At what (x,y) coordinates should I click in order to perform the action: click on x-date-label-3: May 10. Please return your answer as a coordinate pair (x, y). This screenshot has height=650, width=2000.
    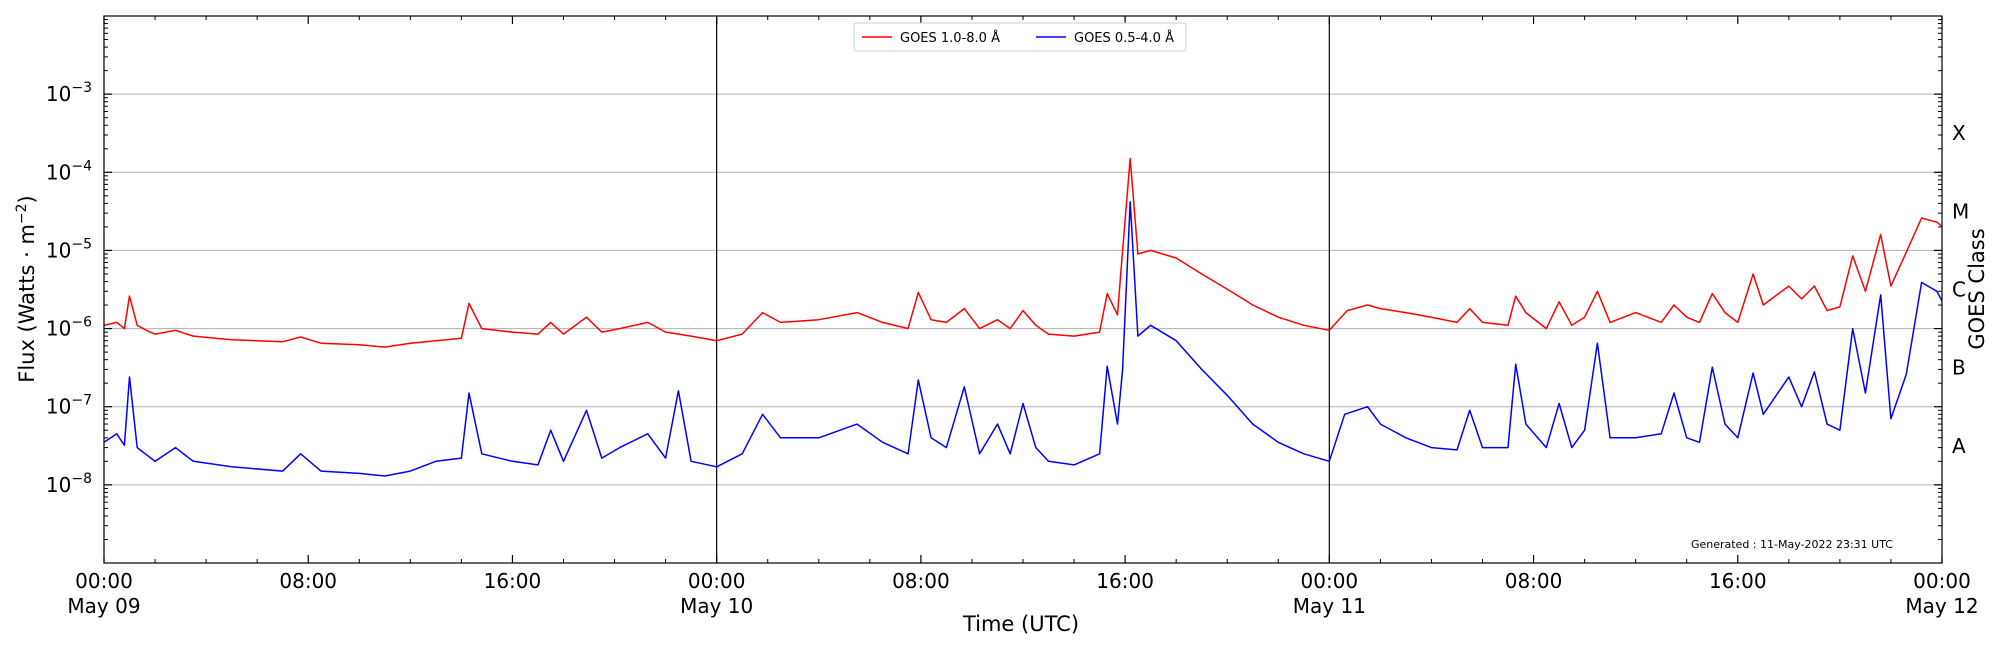
    Looking at the image, I should click on (716, 606).